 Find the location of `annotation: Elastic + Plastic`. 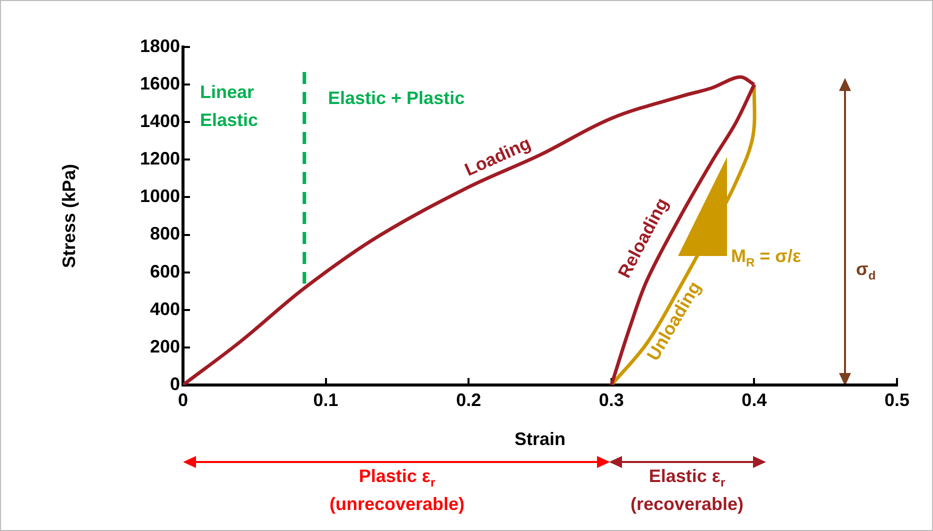

annotation: Elastic + Plastic is located at coordinates (396, 98).